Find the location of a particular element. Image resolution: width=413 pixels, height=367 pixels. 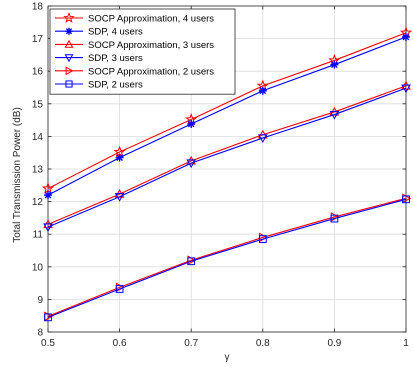

y-tick-label: 13 is located at coordinates (38, 170).